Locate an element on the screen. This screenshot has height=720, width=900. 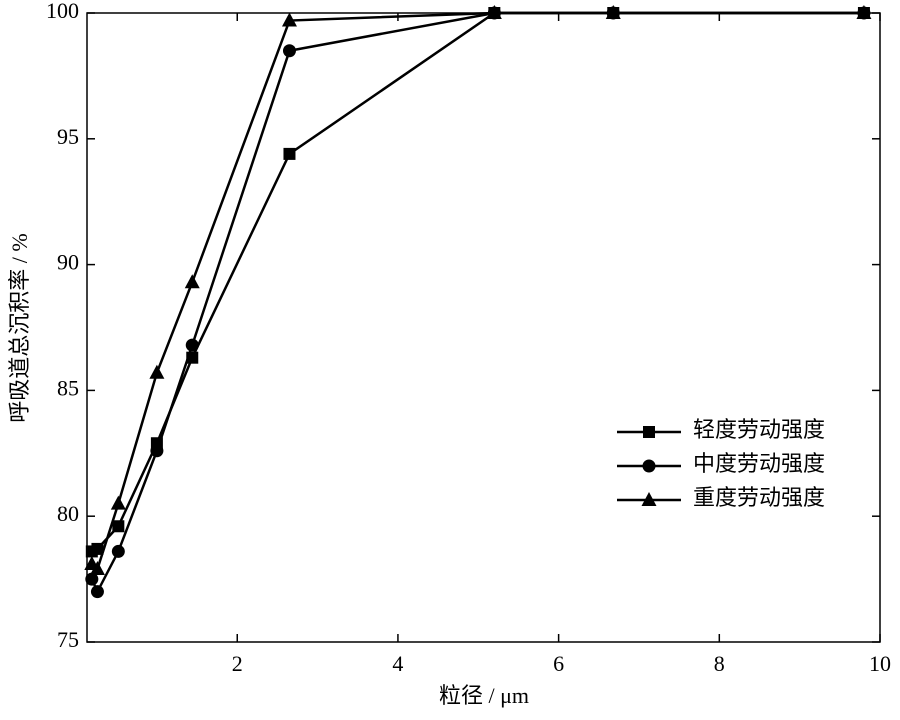
y-tick-label: 100 is located at coordinates (62, 11).